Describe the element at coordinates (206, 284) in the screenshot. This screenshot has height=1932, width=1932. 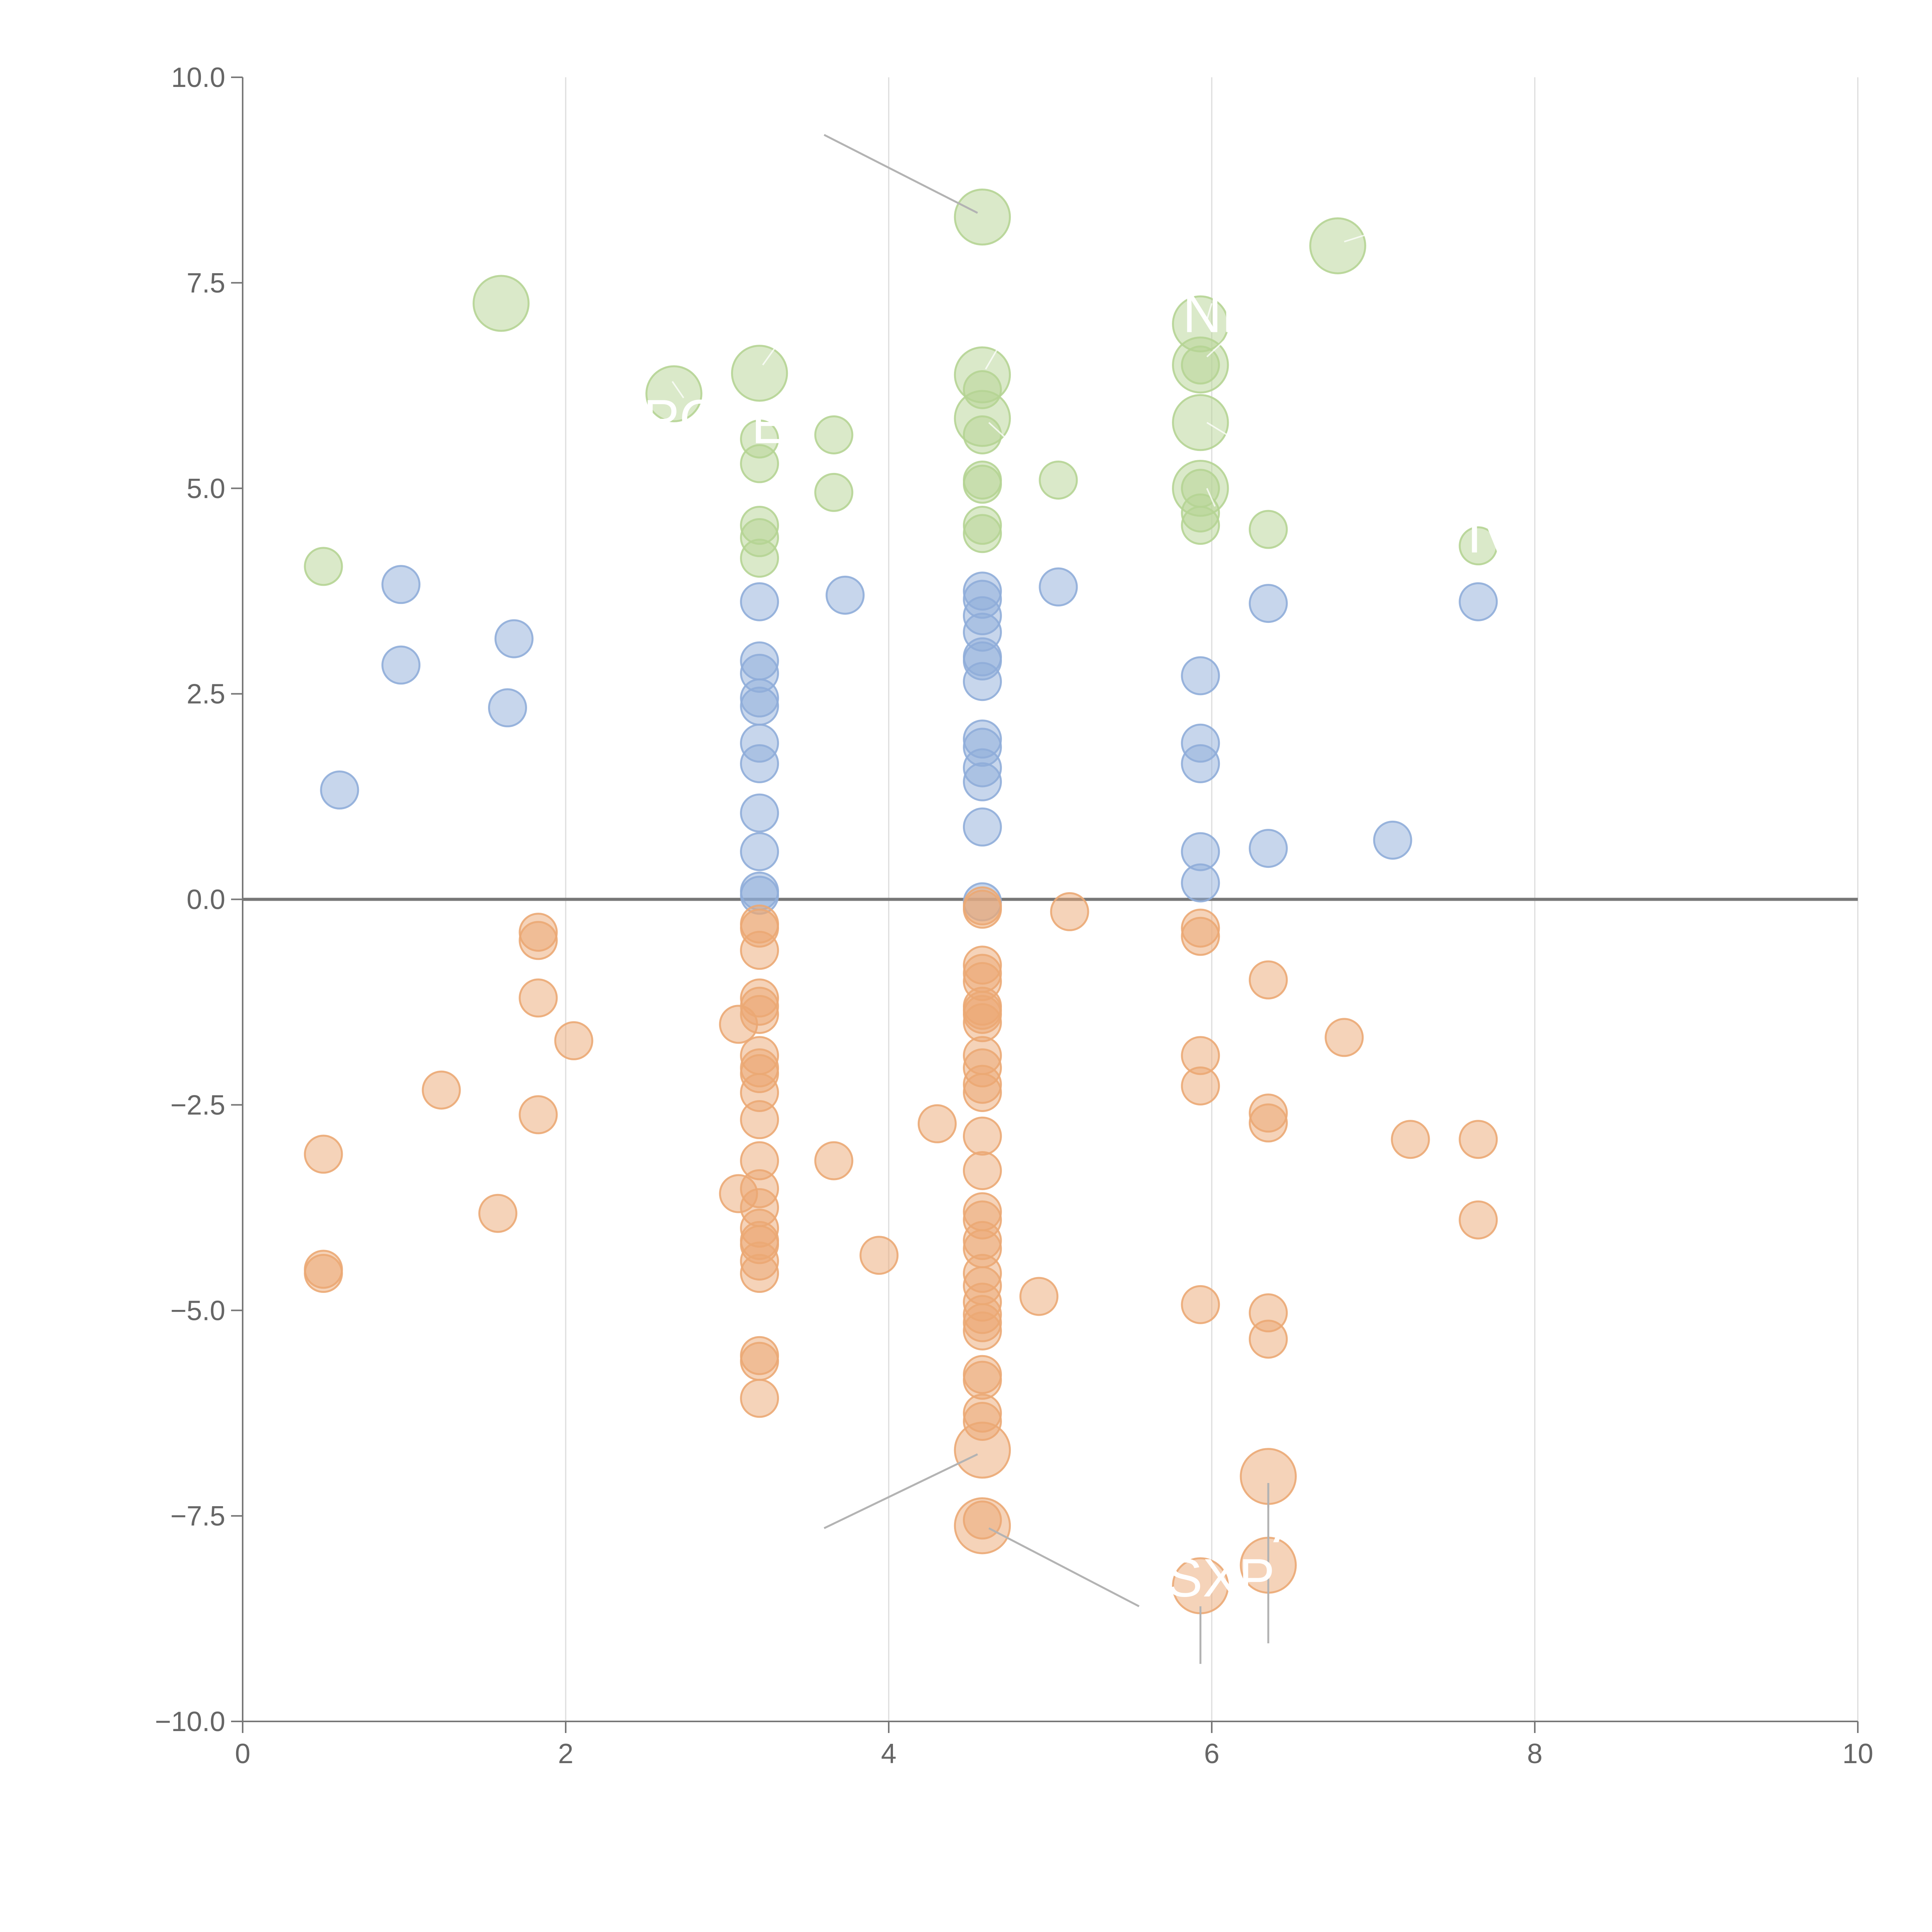
I see `y-tick-label: 7.5` at that location.